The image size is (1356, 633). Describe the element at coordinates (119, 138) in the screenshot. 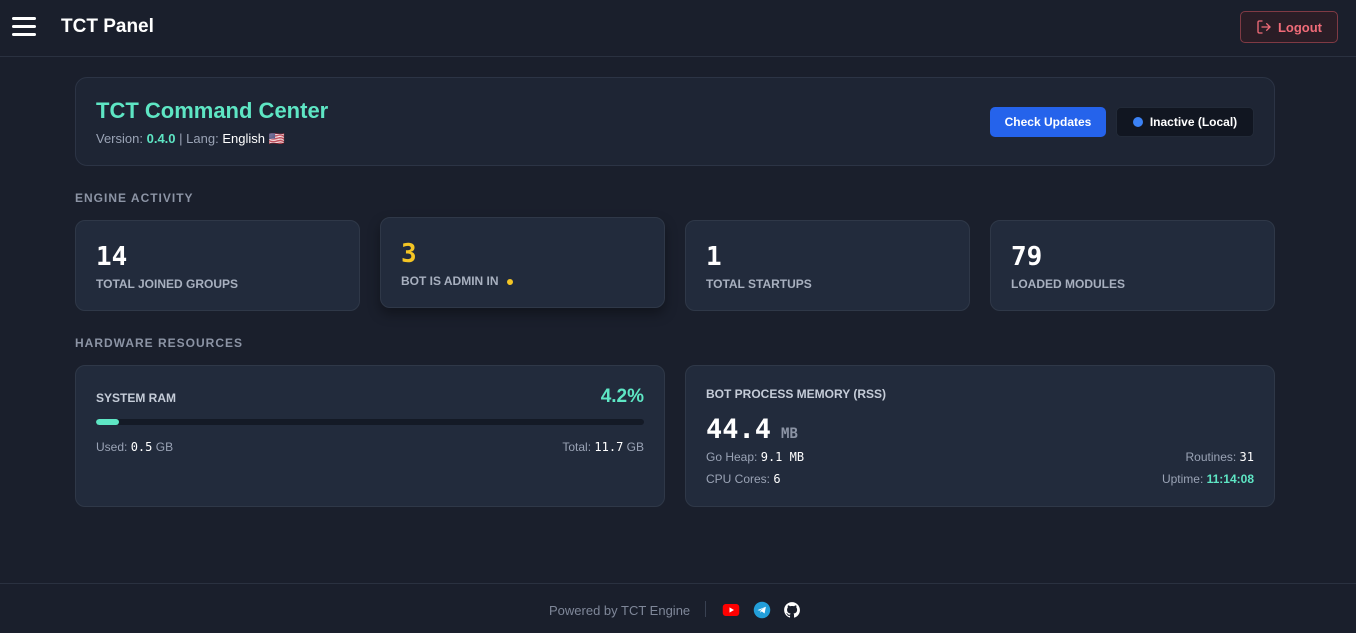

I see `version-label: Version:` at that location.